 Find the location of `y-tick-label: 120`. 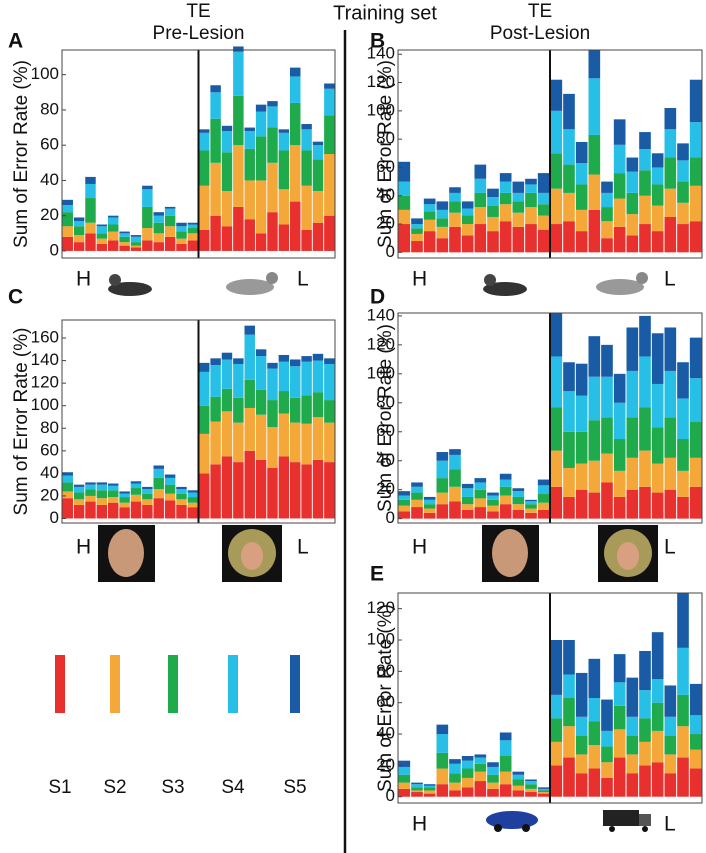

y-tick-label: 120 is located at coordinates (381, 343).